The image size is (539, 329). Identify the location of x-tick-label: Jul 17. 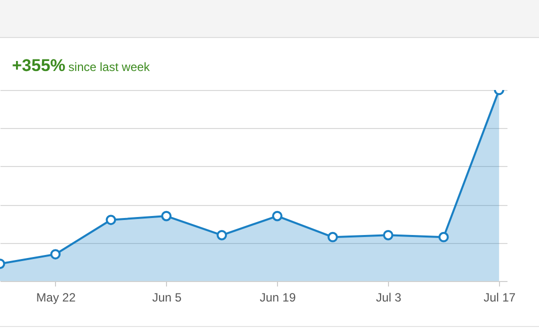
(500, 297).